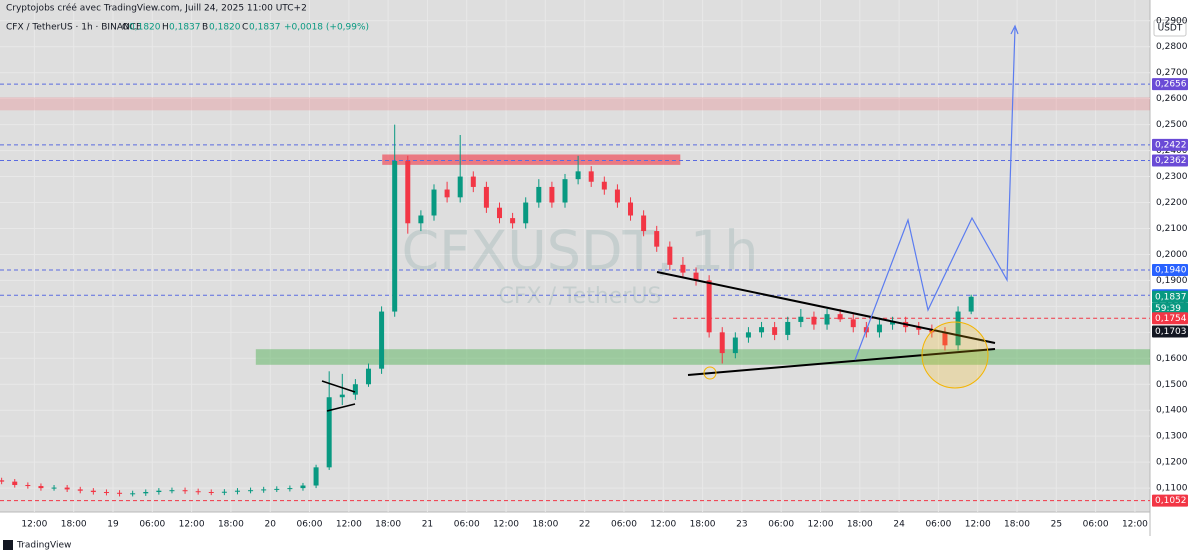 The height and width of the screenshot is (556, 1200). What do you see at coordinates (8, 545) in the screenshot?
I see `logo` at bounding box center [8, 545].